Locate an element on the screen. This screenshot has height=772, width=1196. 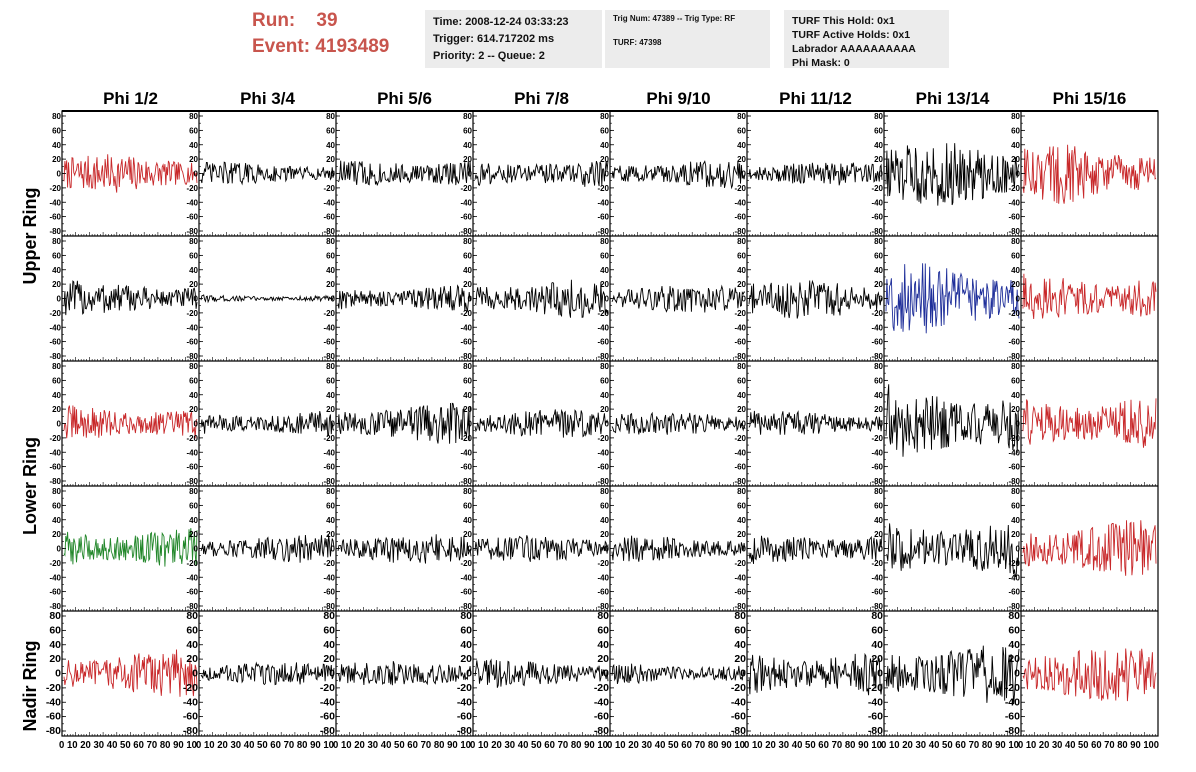
labrador-text: Labrador AAAAAAAAAA is located at coordinates (854, 49).